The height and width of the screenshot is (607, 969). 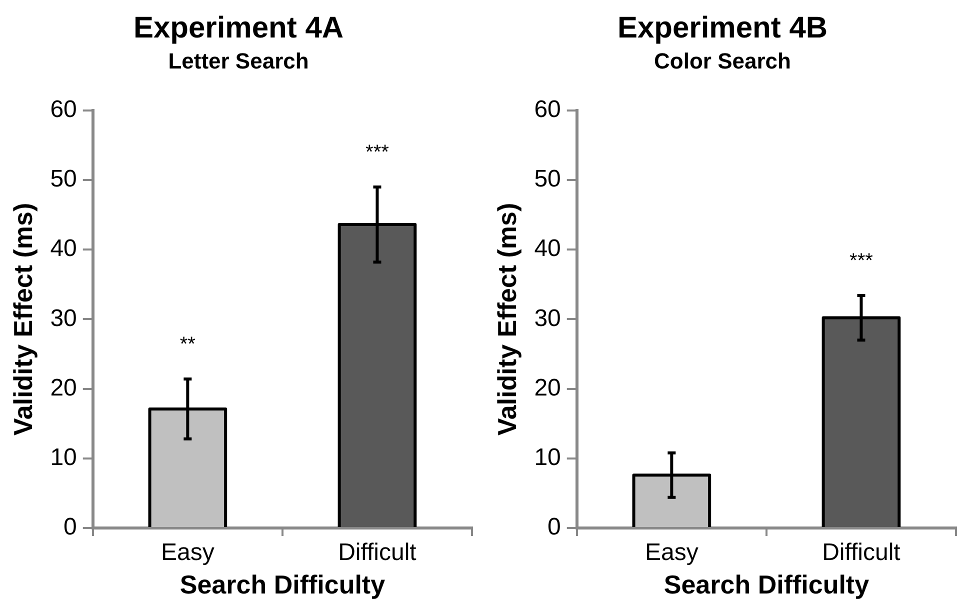 What do you see at coordinates (238, 27) in the screenshot?
I see `chart-title: Experiment 4A` at bounding box center [238, 27].